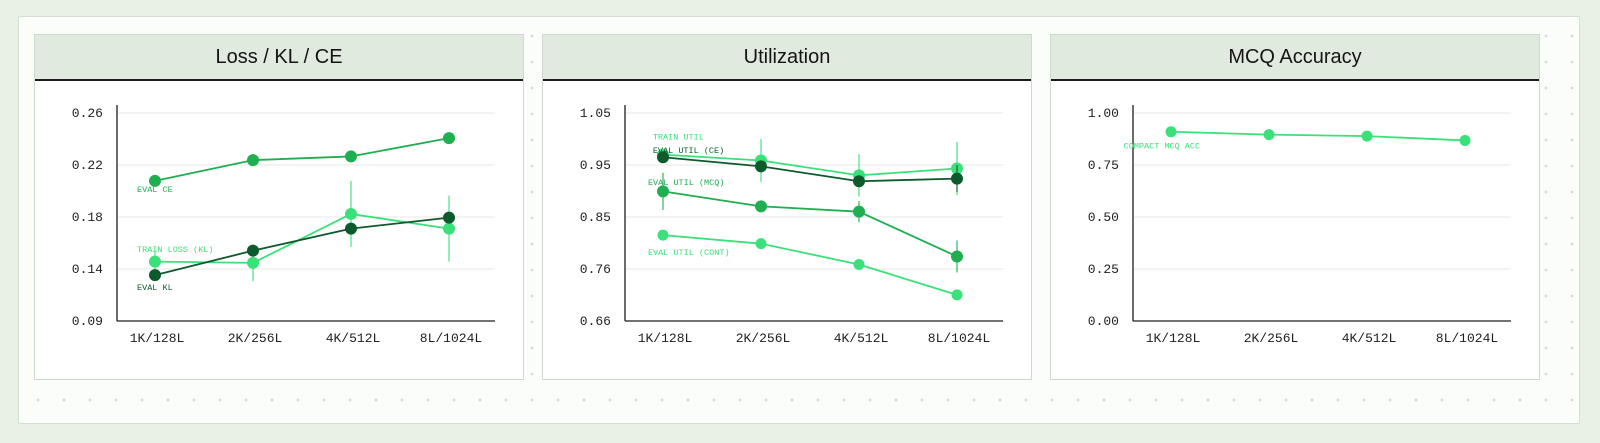  What do you see at coordinates (1295, 58) in the screenshot?
I see `chart-title: MCQ Accuracy` at bounding box center [1295, 58].